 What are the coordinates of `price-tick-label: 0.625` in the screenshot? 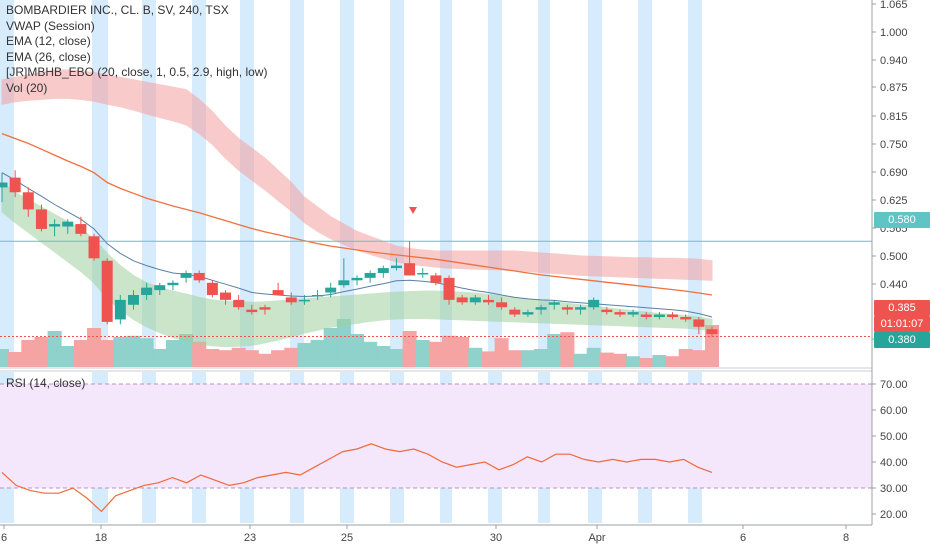 It's located at (894, 201).